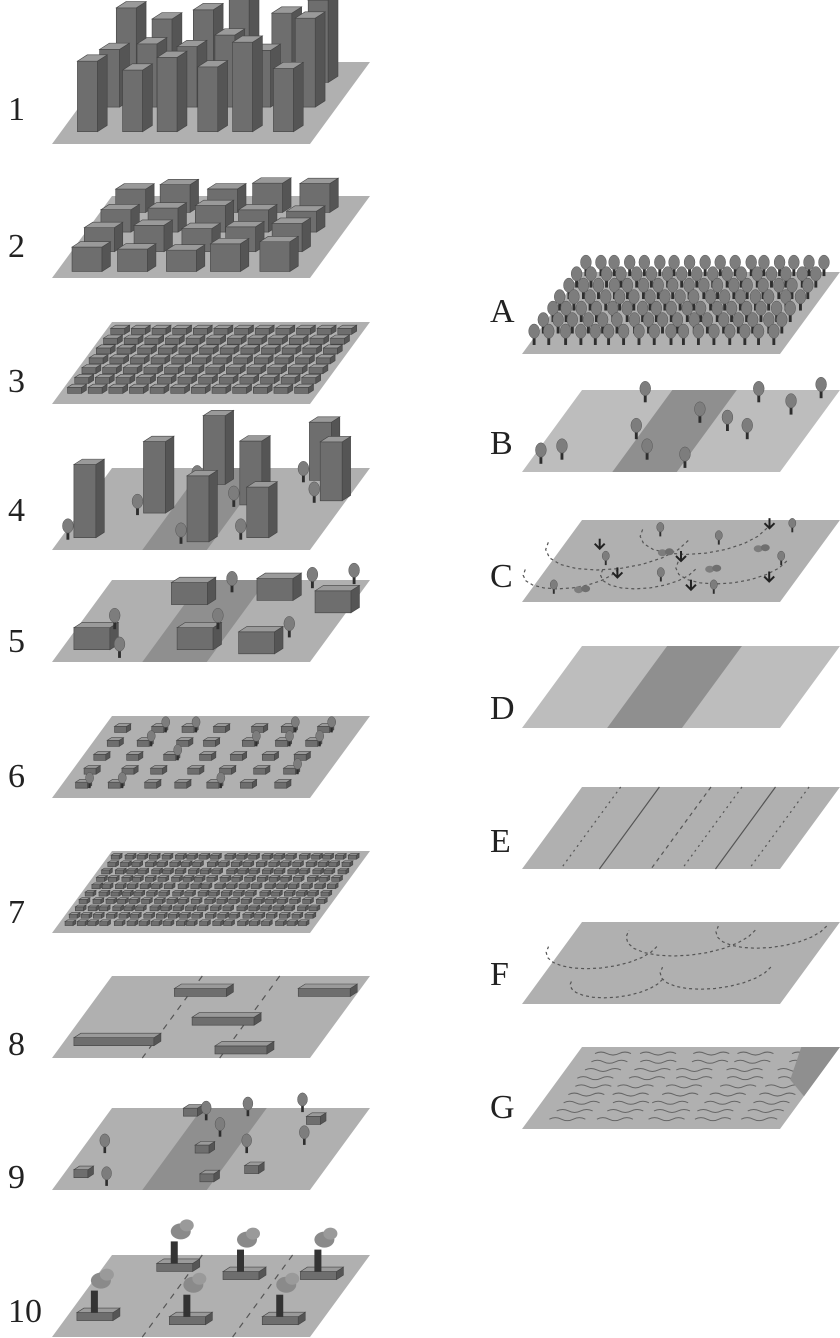 The width and height of the screenshot is (840, 1338). Describe the element at coordinates (263, 1296) in the screenshot. I see `road-marking` at that location.